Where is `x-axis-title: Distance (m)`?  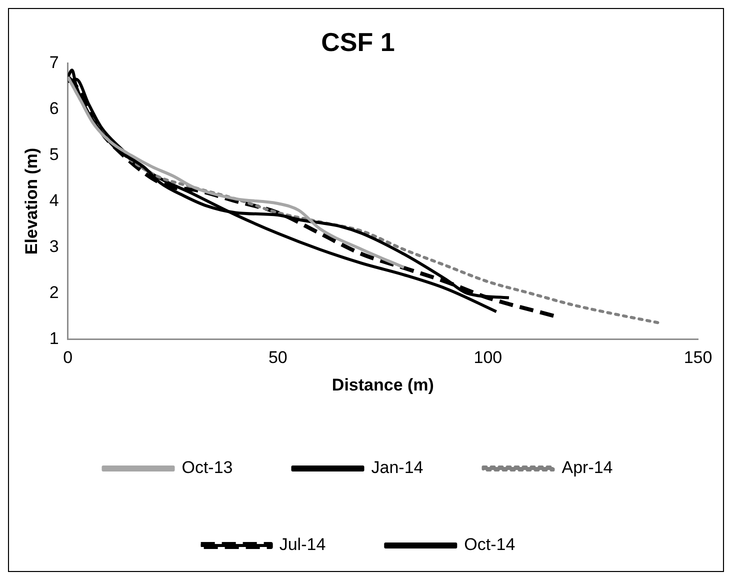
x-axis-title: Distance (m) is located at coordinates (383, 384).